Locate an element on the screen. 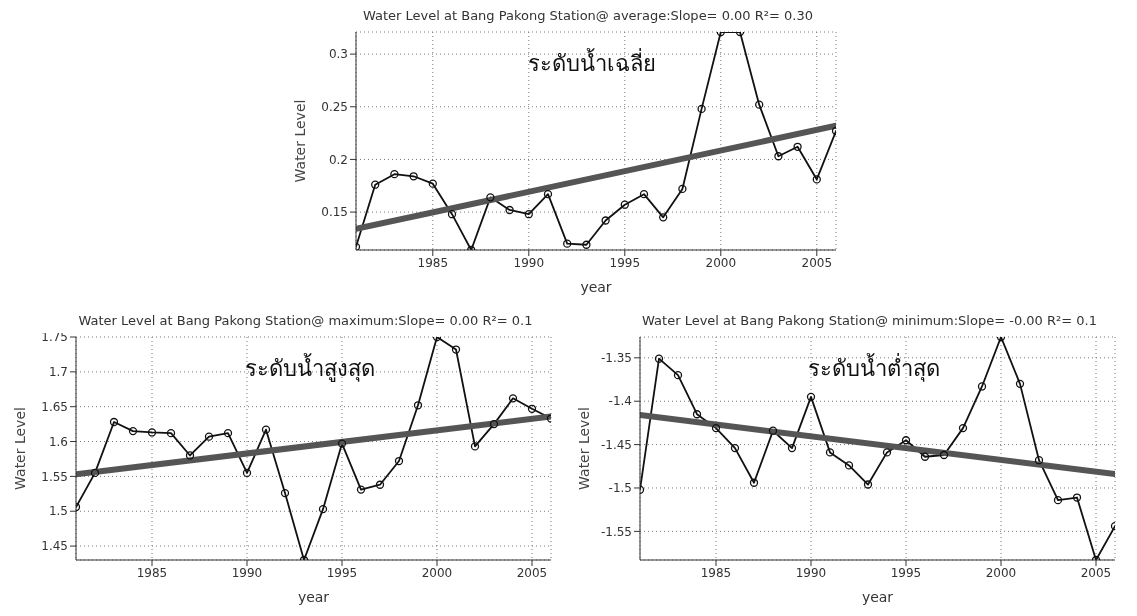 Image resolution: width=1137 pixels, height=616 pixels. y-tick-label: 1.5 is located at coordinates (58, 511).